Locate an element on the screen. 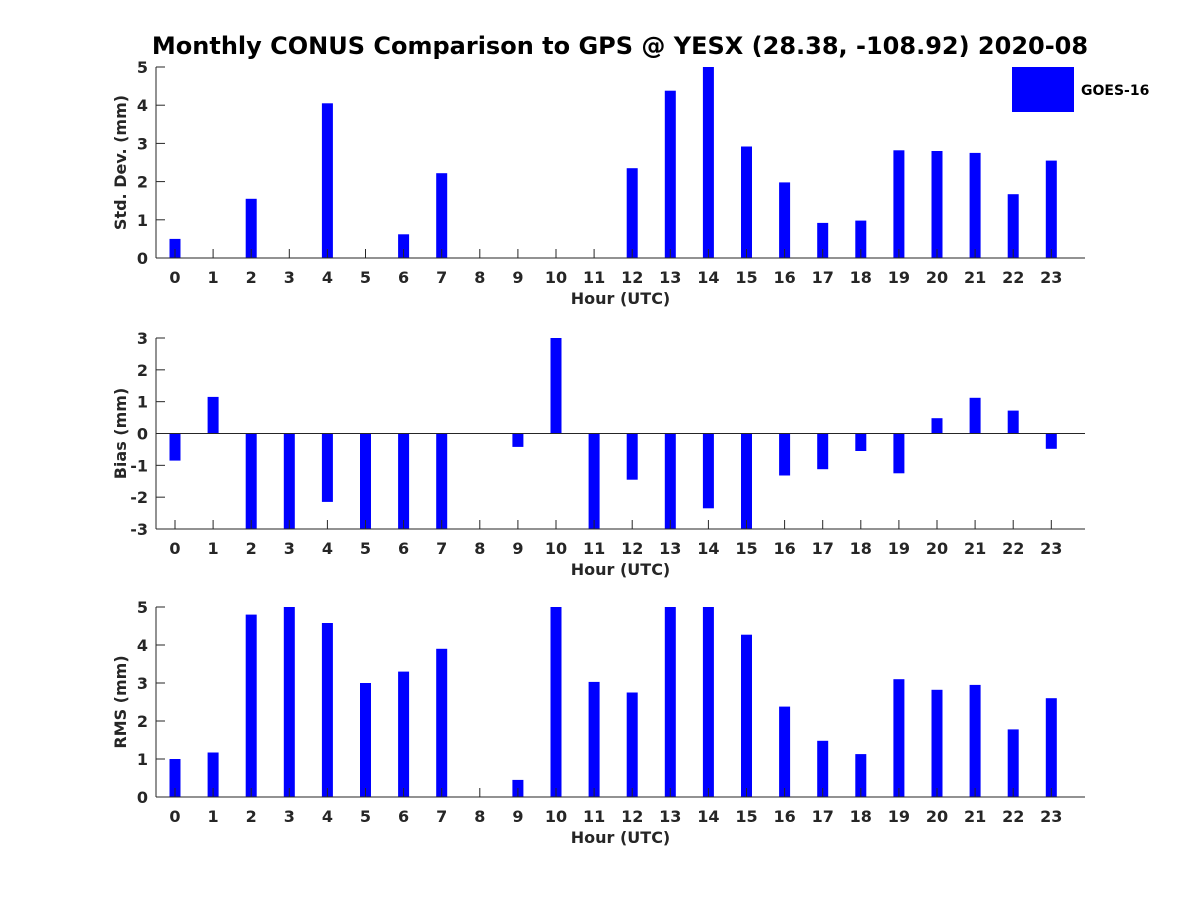 Image resolution: width=1200 pixels, height=905 pixels. x-tick-label: 11 is located at coordinates (594, 548).